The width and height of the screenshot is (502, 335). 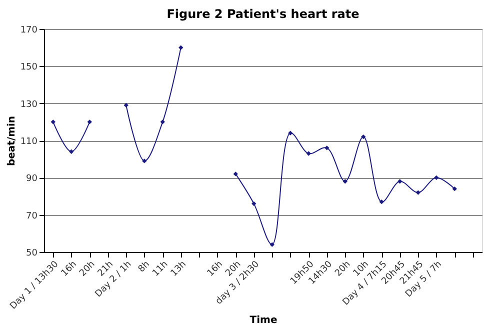 I want to click on y-tick-label: 110, so click(x=29, y=142).